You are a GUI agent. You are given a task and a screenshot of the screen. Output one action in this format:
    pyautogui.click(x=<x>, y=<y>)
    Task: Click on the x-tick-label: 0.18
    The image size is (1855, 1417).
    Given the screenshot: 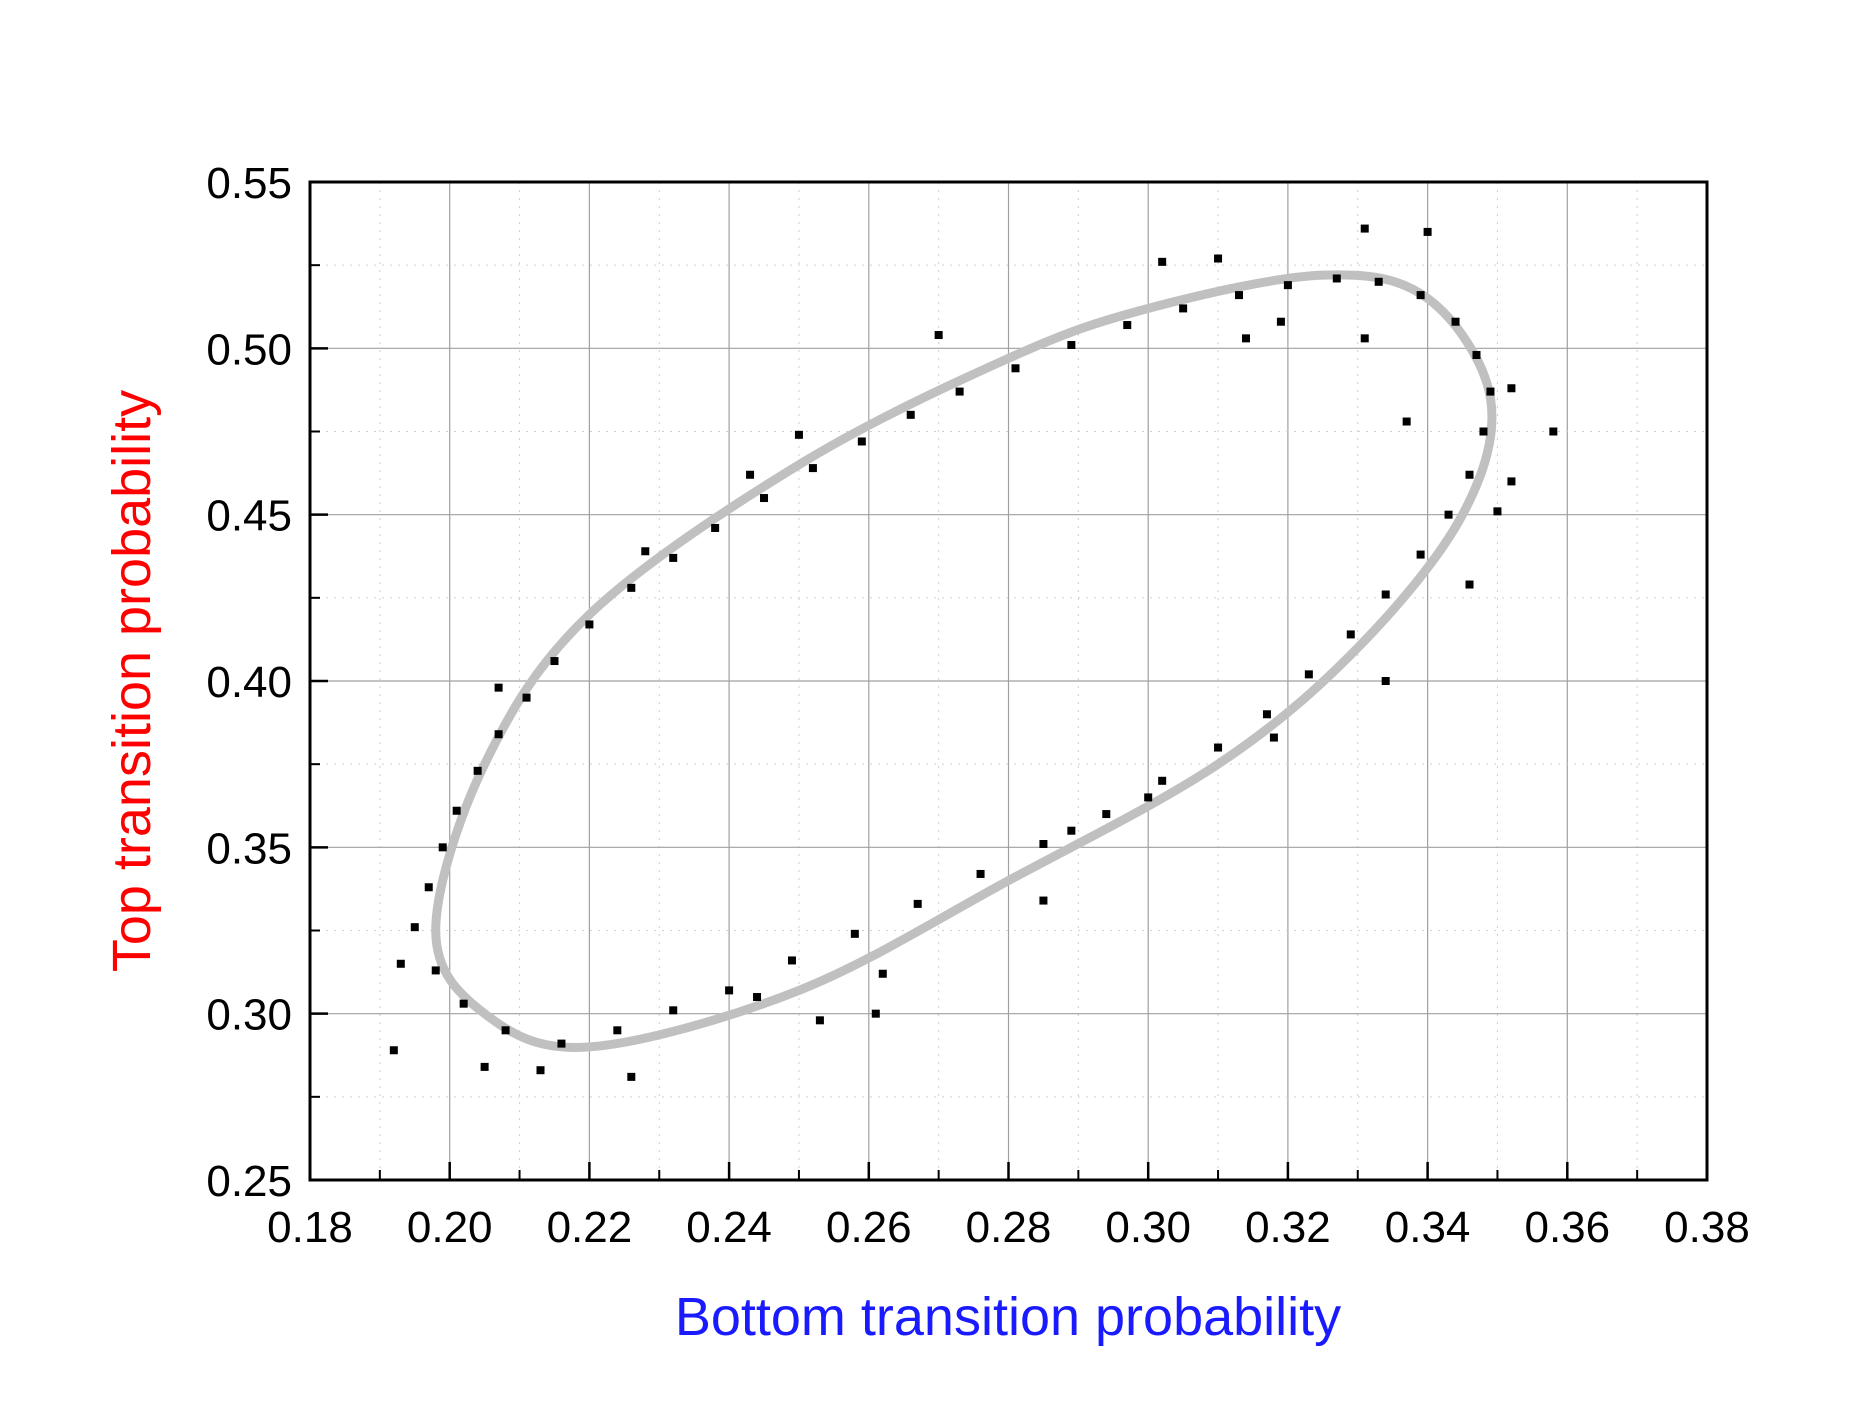 What is the action you would take?
    pyautogui.click(x=310, y=1227)
    